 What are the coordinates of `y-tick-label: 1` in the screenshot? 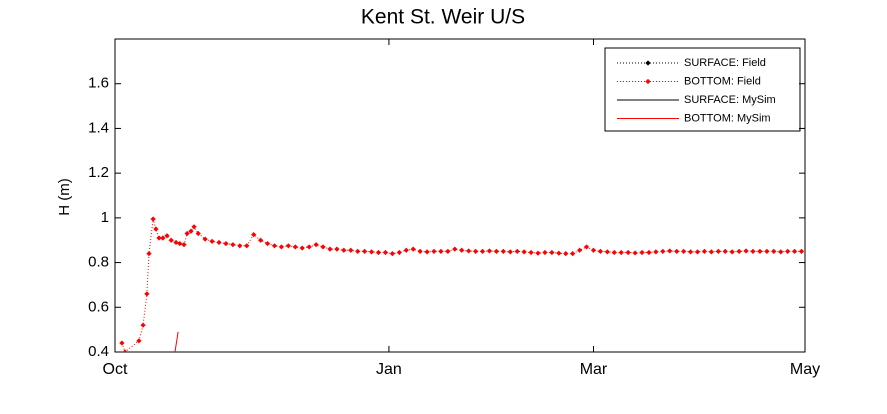 It's located at (105, 217).